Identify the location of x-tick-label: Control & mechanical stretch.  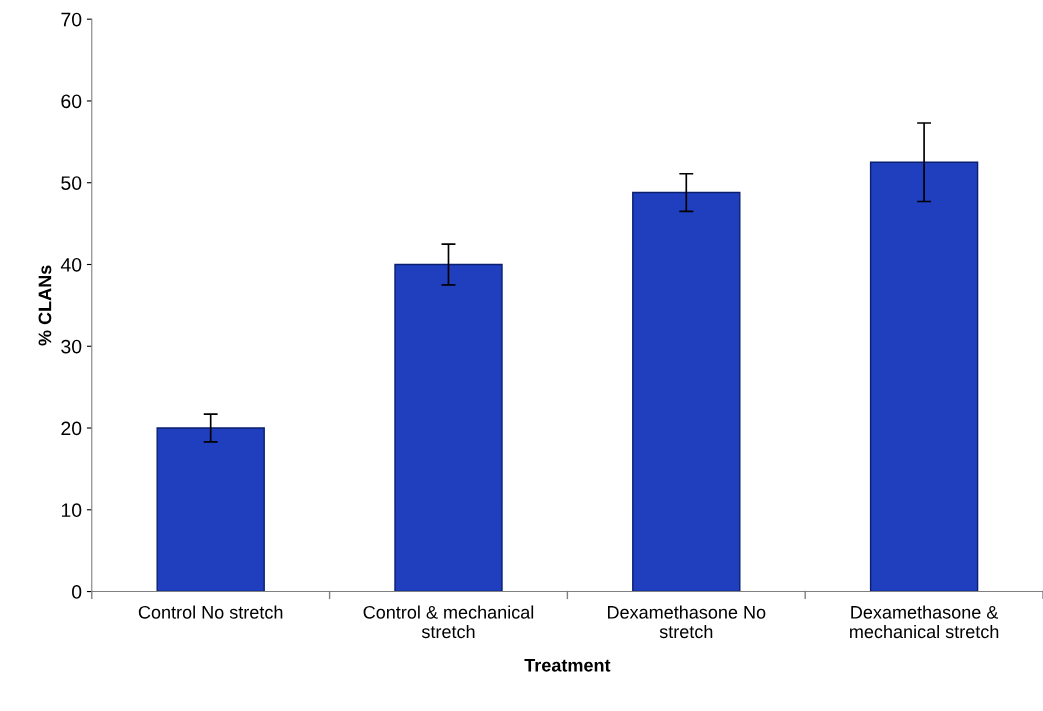
(448, 622).